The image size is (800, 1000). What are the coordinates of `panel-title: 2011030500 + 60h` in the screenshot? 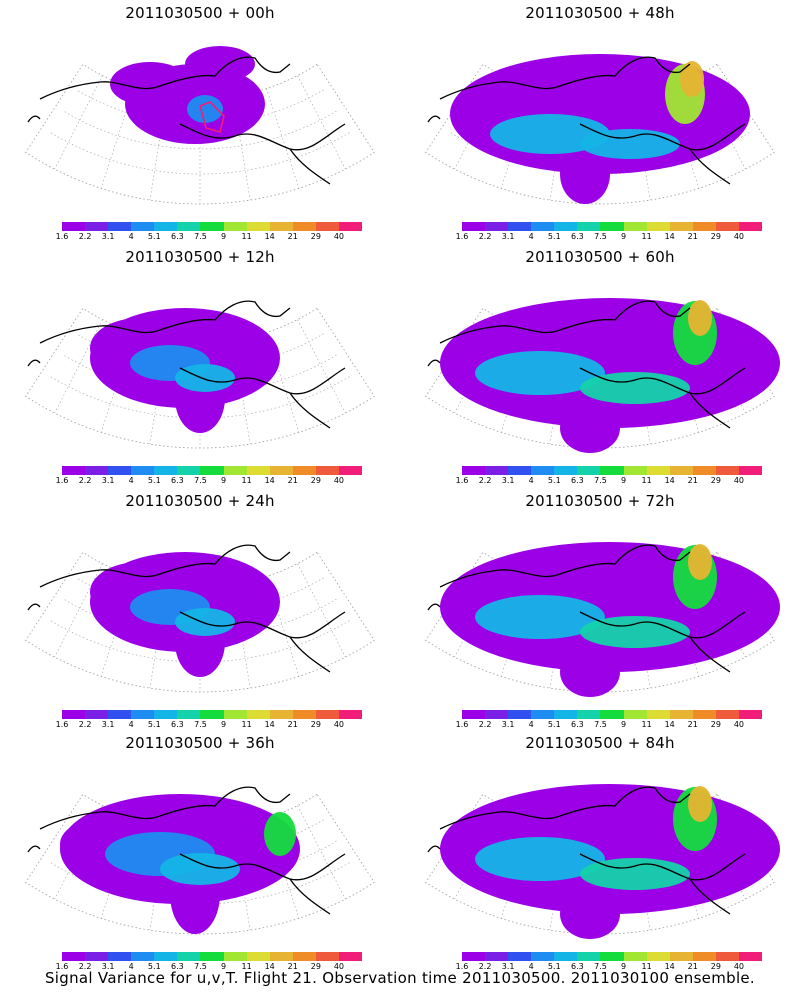 It's located at (600, 257).